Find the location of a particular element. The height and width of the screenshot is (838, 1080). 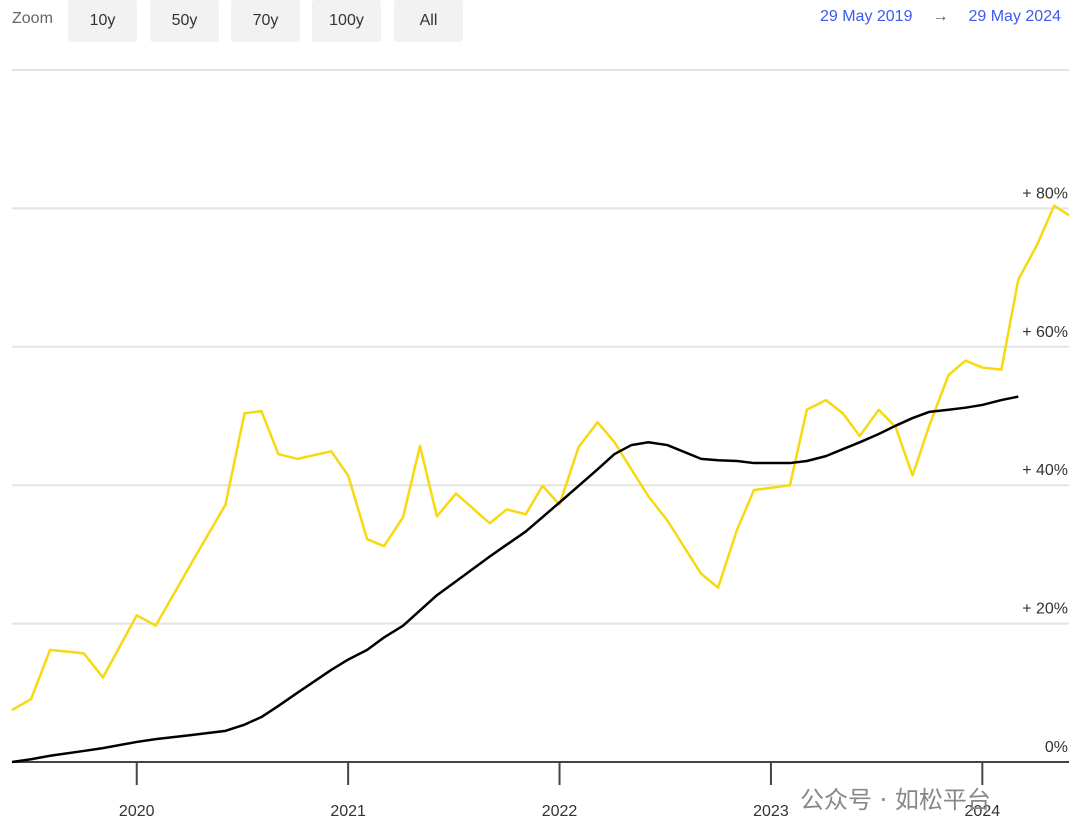

zoom-button: 100y is located at coordinates (346, 21).